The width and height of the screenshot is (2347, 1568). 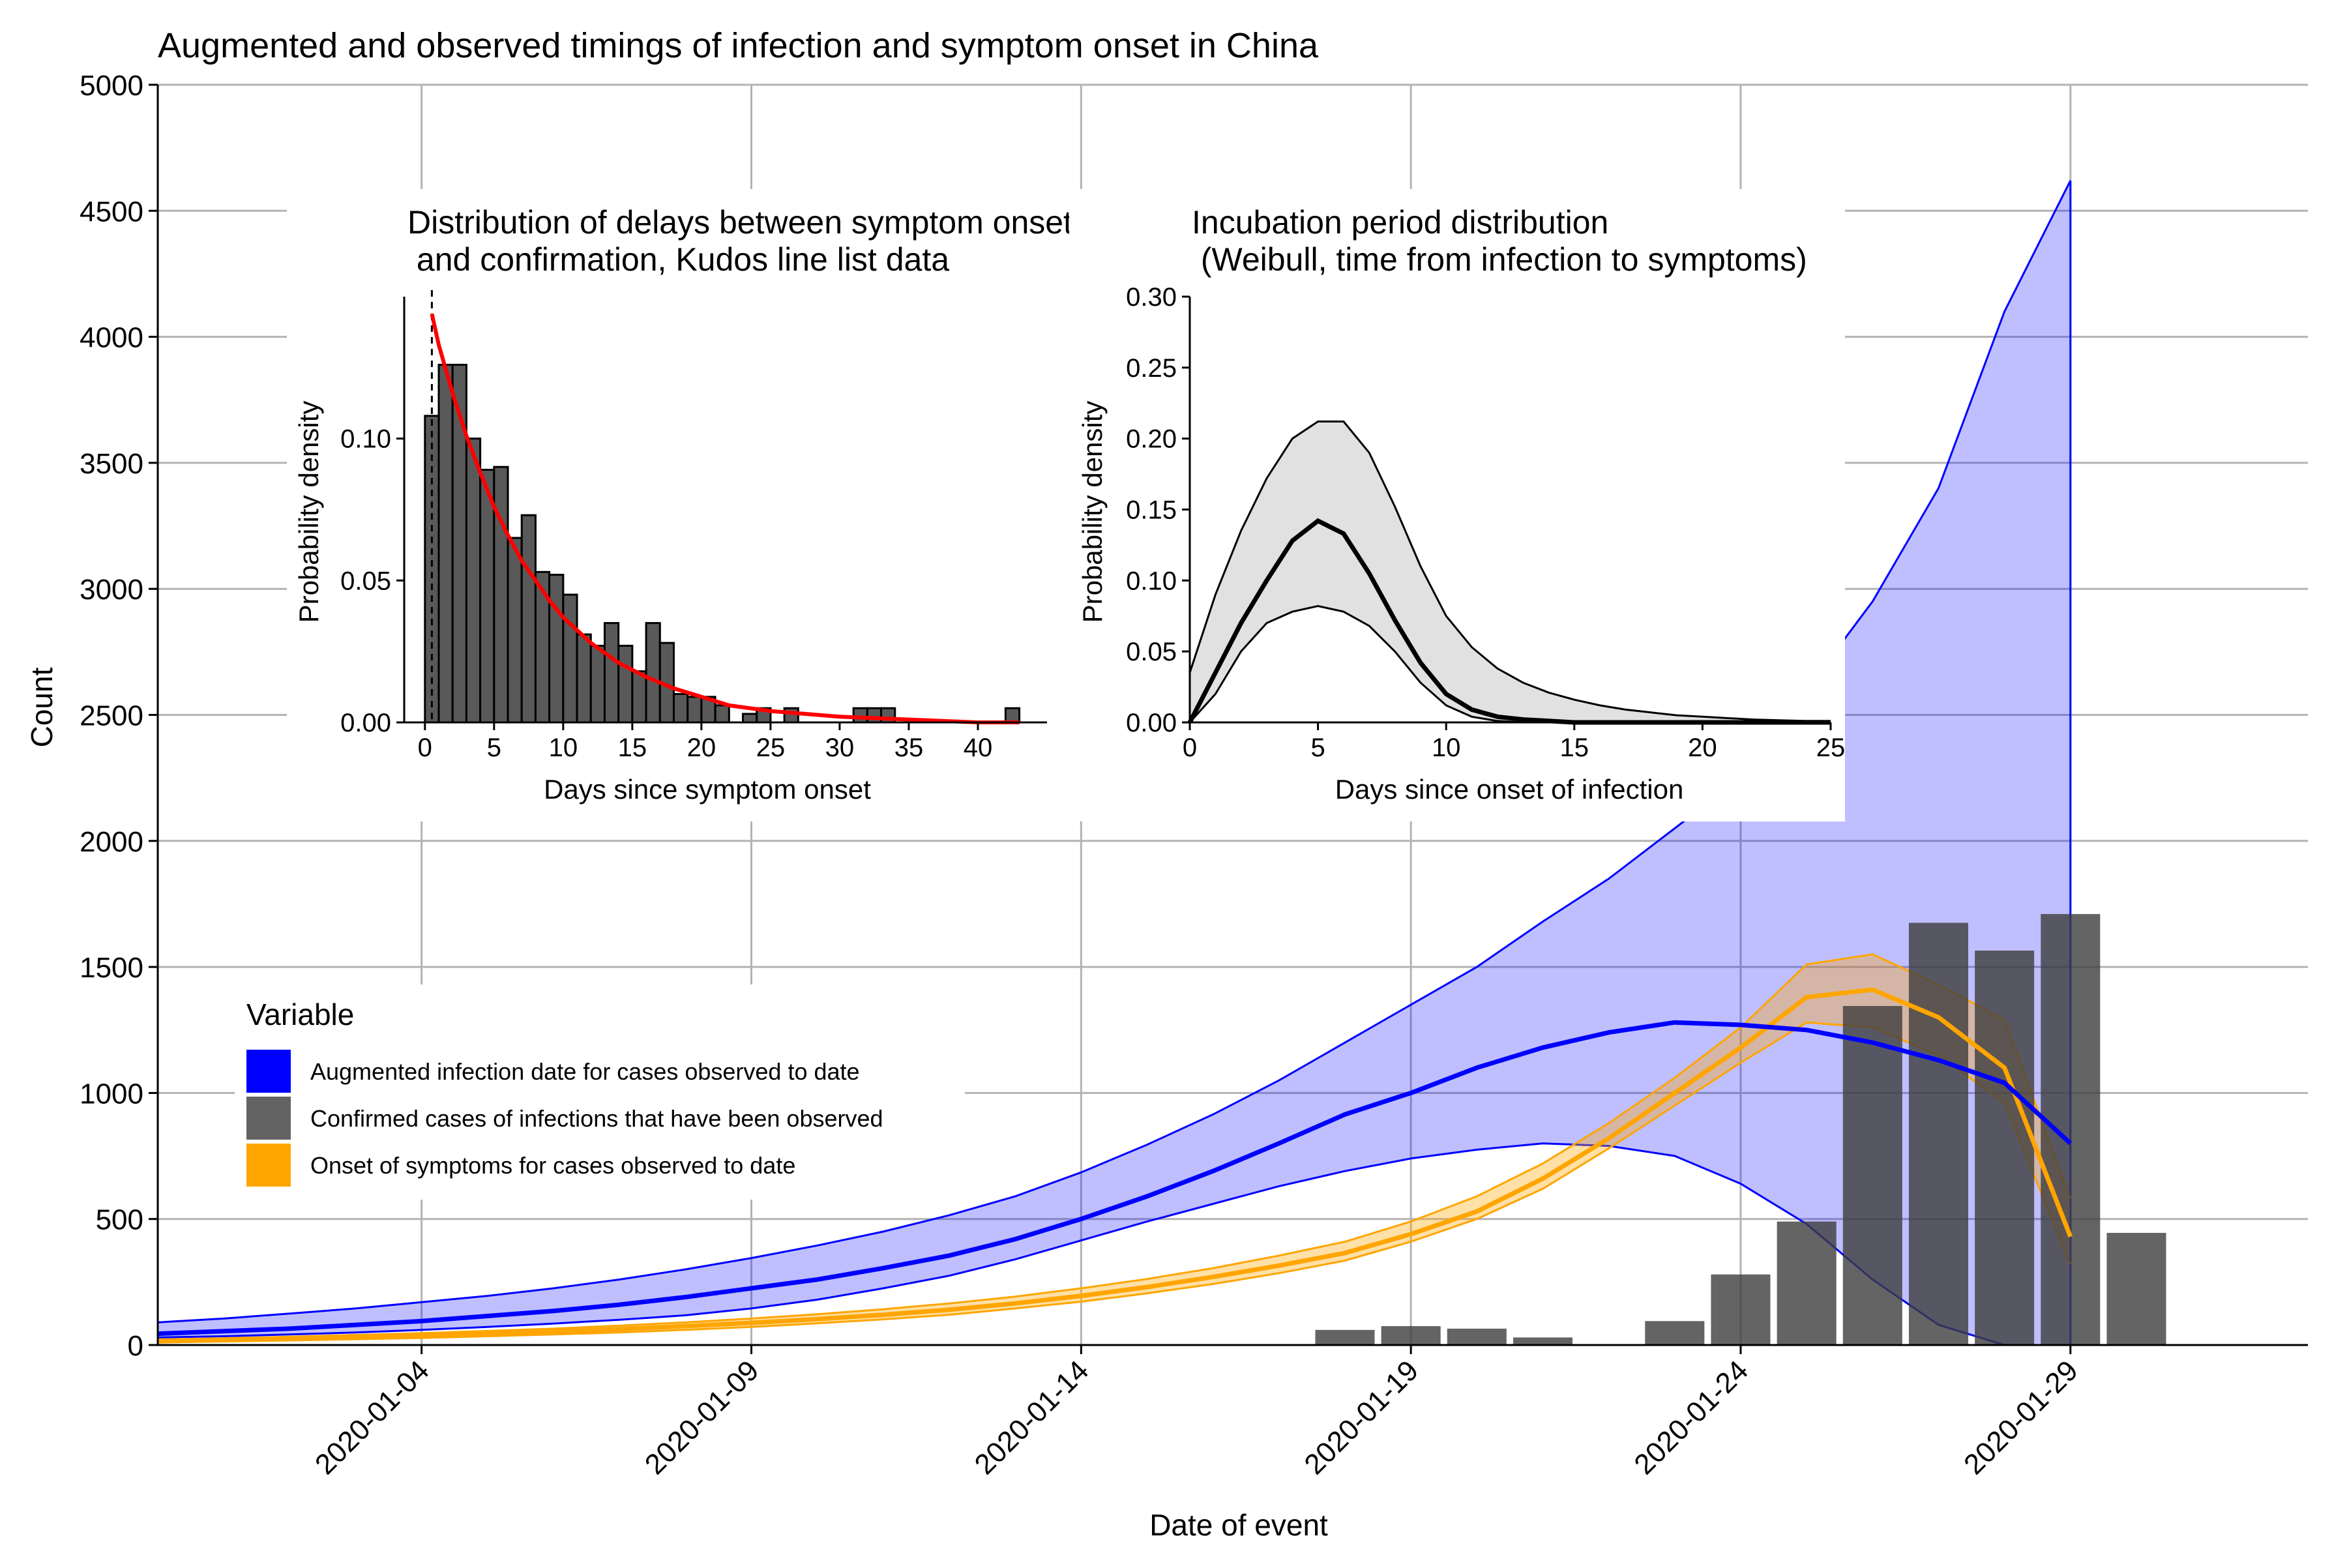 What do you see at coordinates (111, 716) in the screenshot?
I see `main-y-tick-label-2500: 2500` at bounding box center [111, 716].